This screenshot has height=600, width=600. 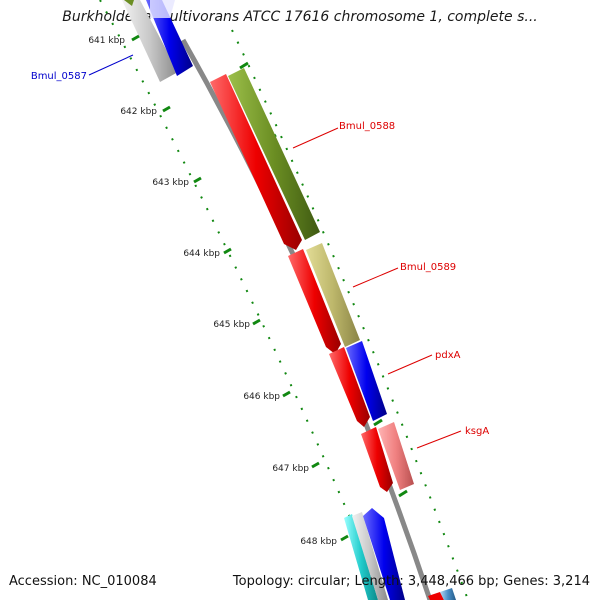 What do you see at coordinates (201, 254) in the screenshot?
I see `tick-label: 644 kbp` at bounding box center [201, 254].